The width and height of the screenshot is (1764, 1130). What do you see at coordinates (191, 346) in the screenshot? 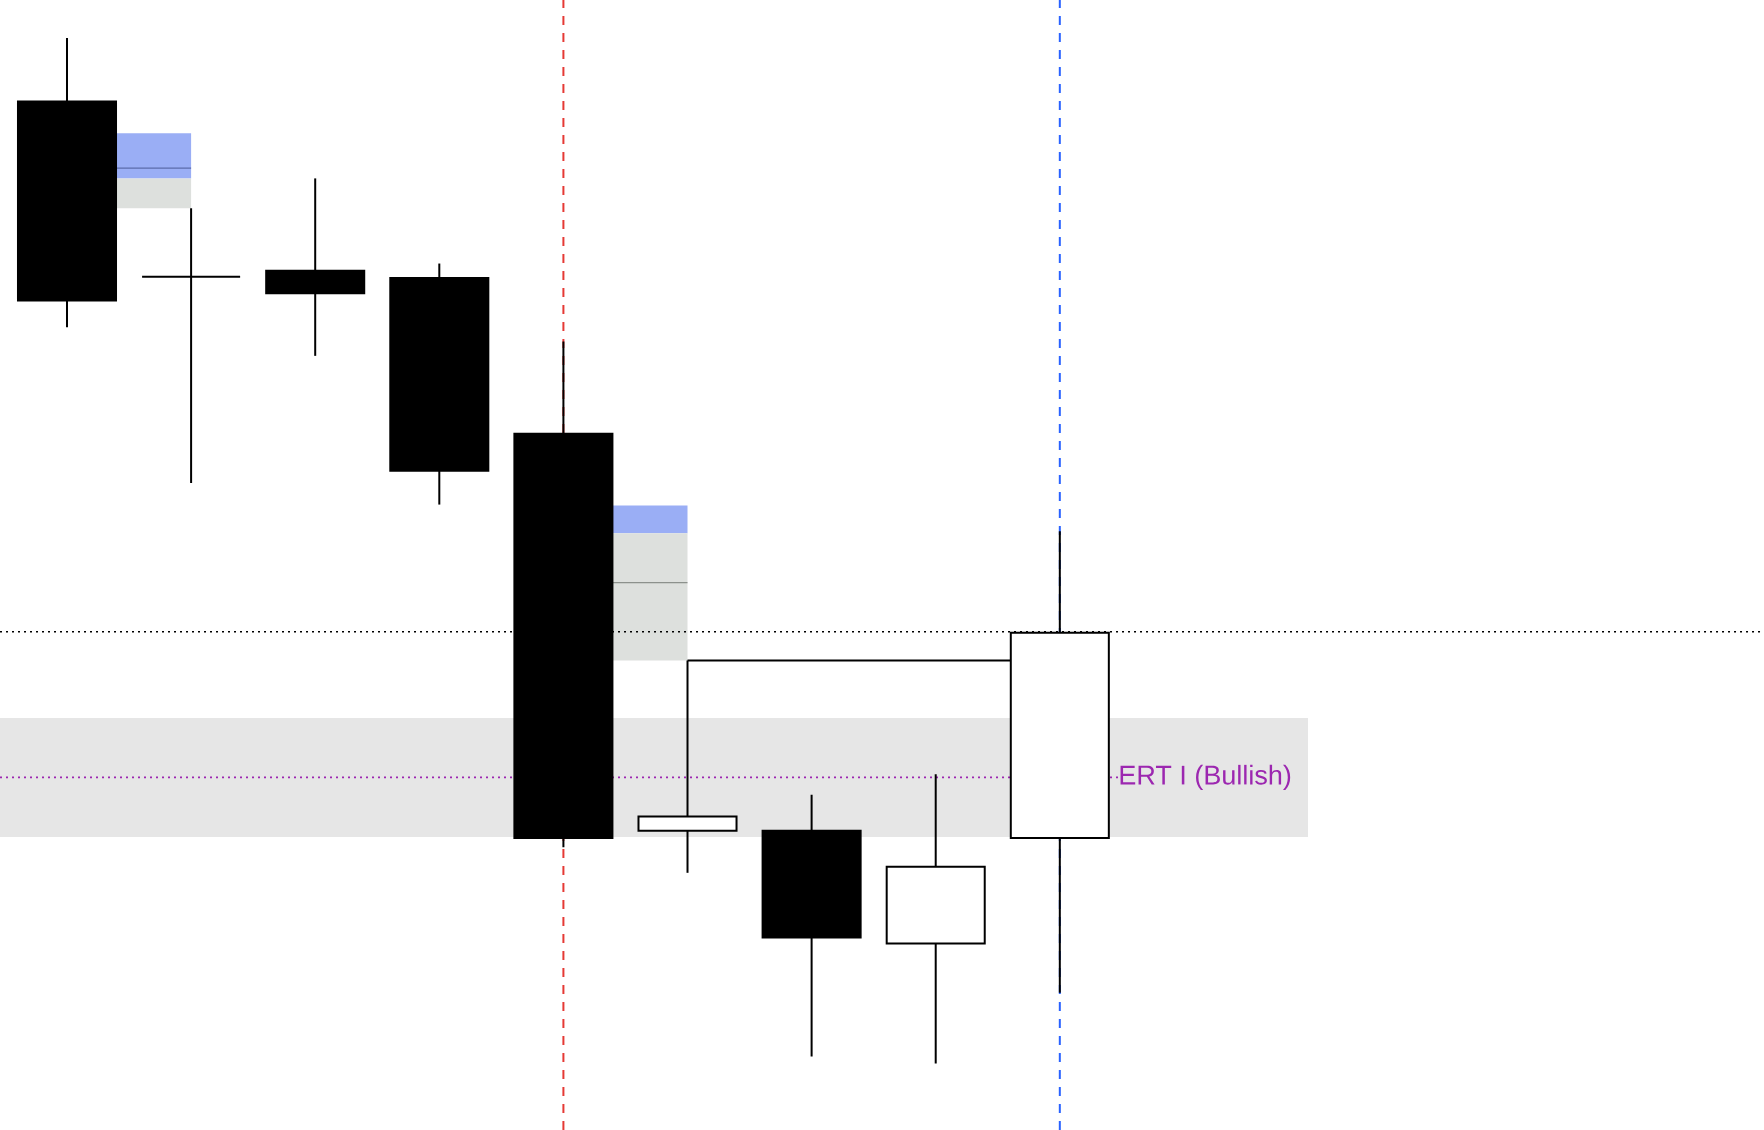
I see `candlestick` at bounding box center [191, 346].